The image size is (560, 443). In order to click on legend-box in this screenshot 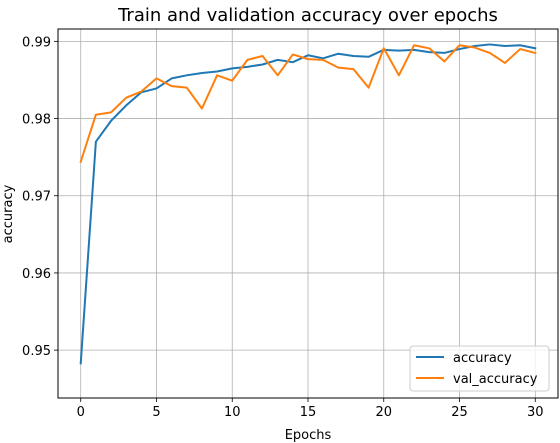, I will do `click(479, 368)`.